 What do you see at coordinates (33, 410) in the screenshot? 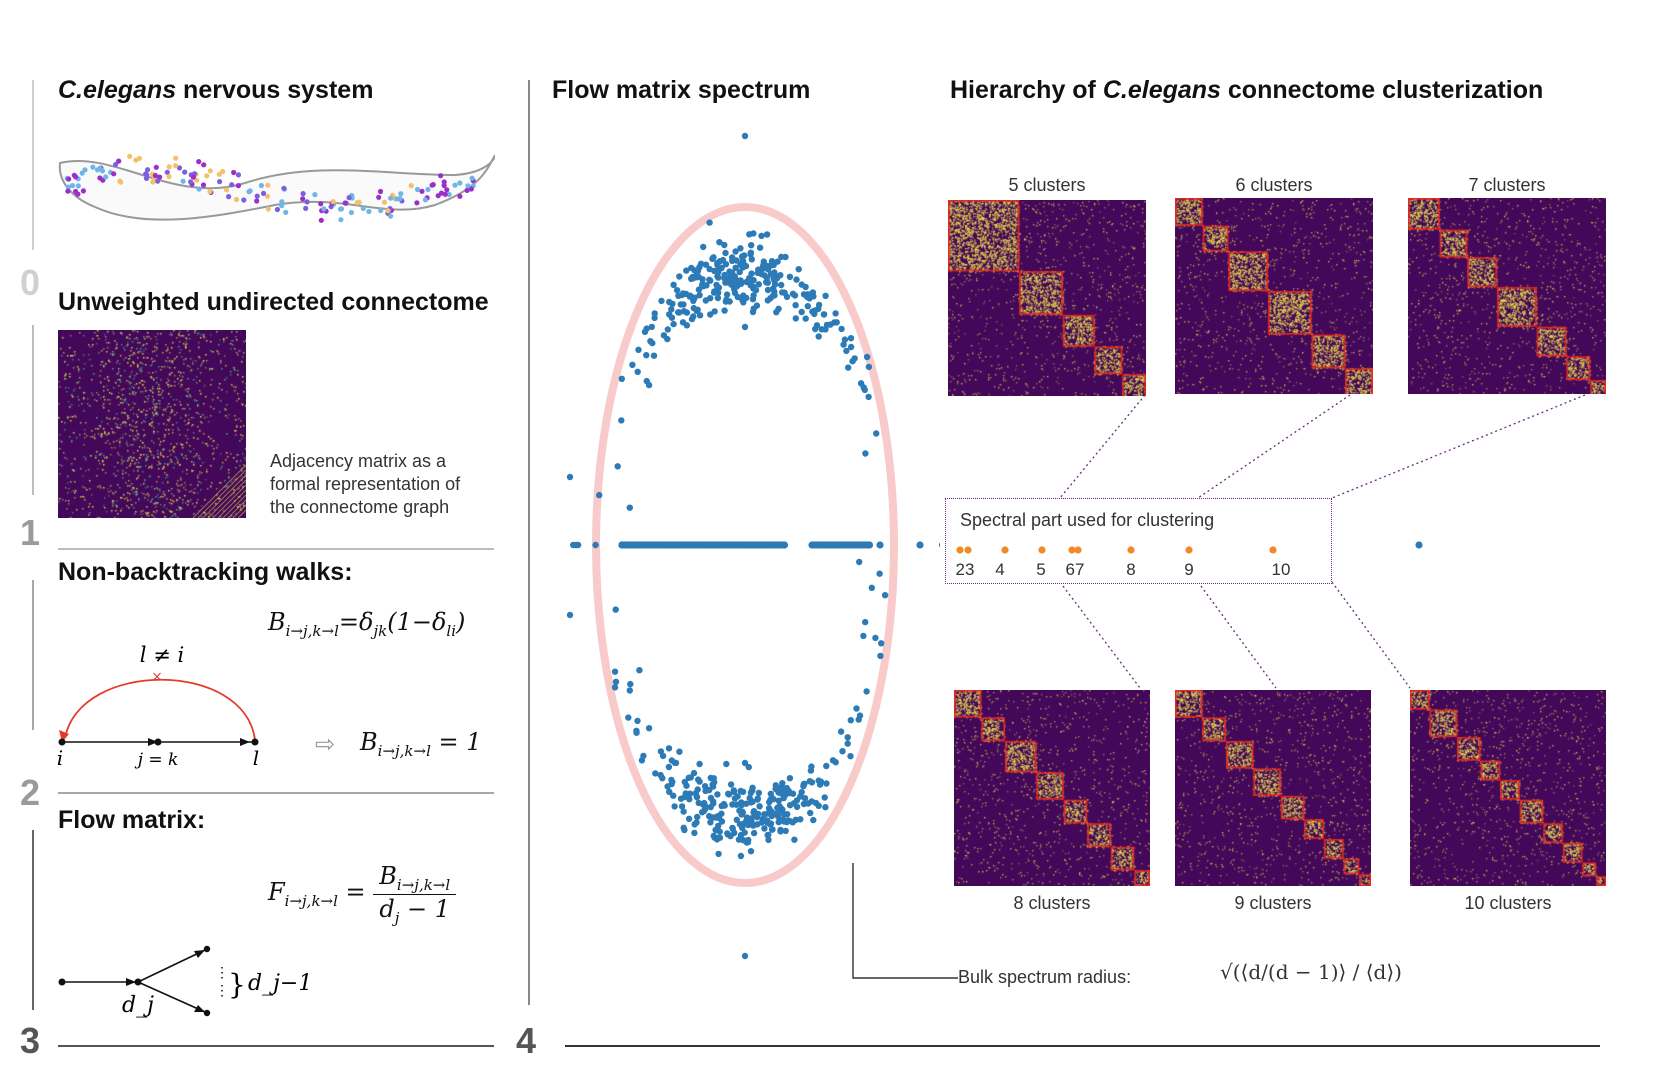
I see `step-rail` at bounding box center [33, 410].